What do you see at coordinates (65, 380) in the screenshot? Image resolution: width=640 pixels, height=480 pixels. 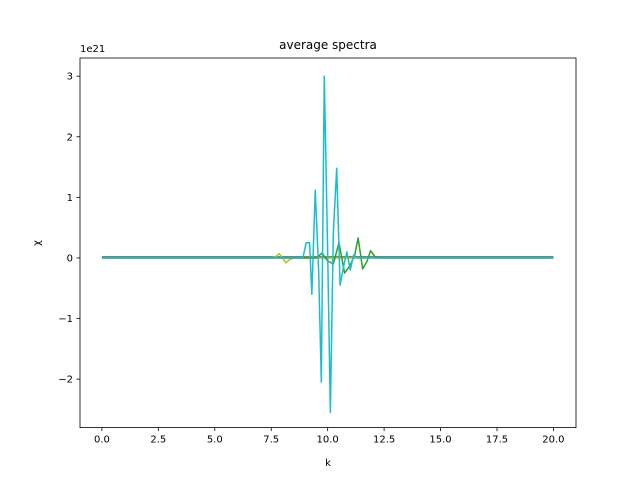 I see `y-tick-label: −2` at bounding box center [65, 380].